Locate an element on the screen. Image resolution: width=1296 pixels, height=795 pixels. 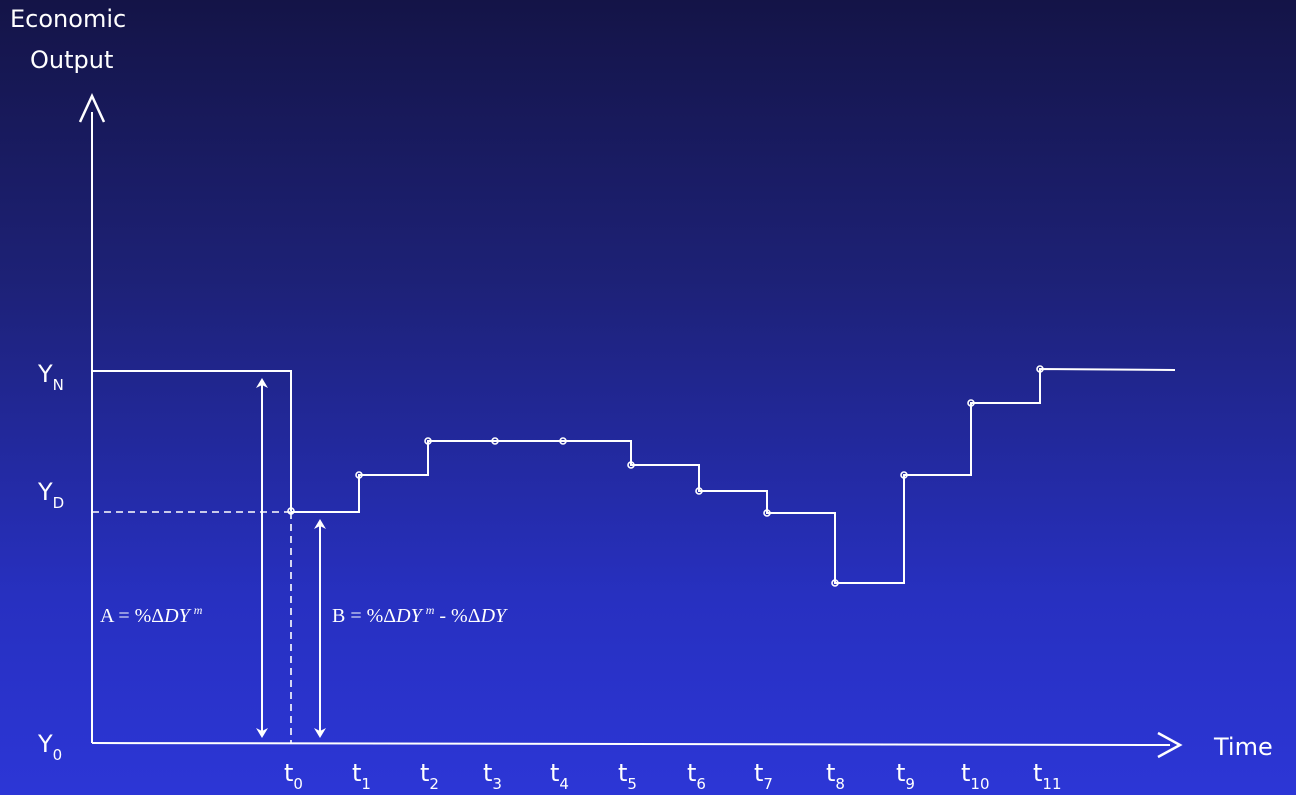
time-tick-label: t8 is located at coordinates (835, 776).